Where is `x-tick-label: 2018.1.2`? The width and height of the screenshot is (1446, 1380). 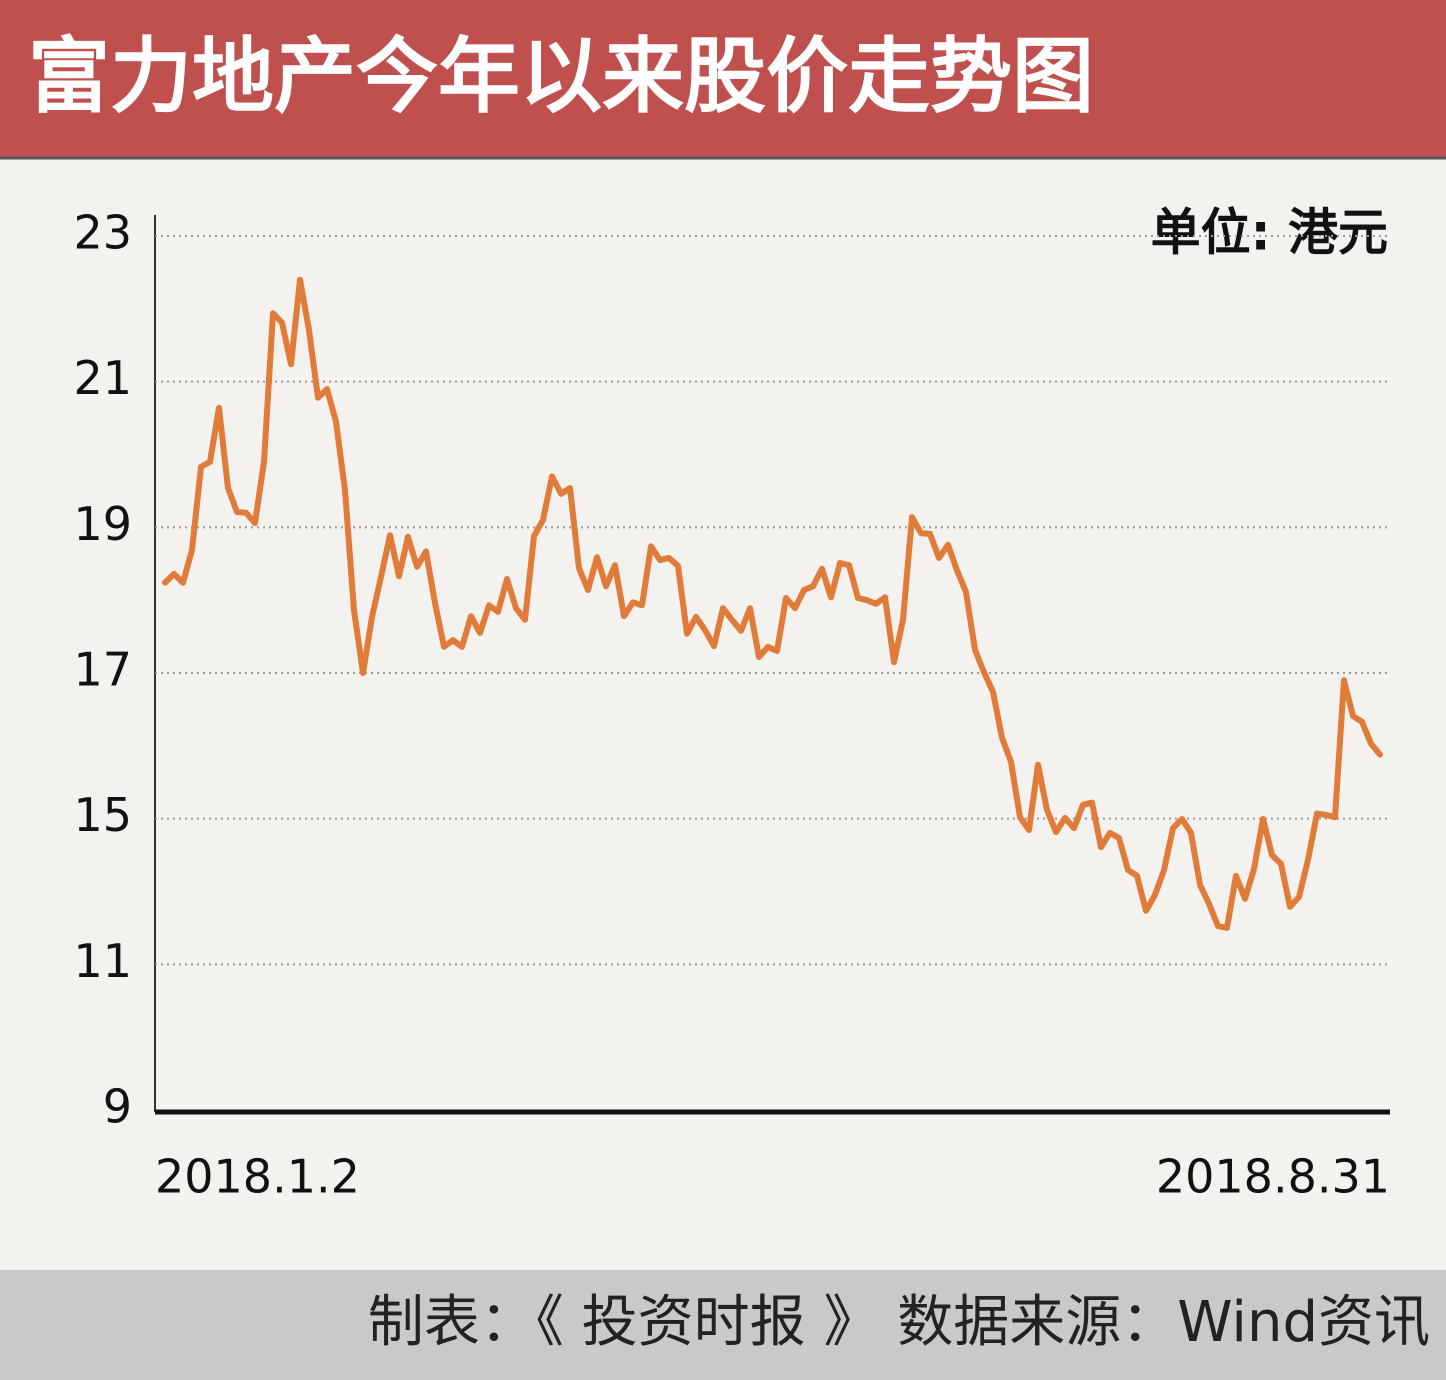
x-tick-label: 2018.1.2 is located at coordinates (257, 1177).